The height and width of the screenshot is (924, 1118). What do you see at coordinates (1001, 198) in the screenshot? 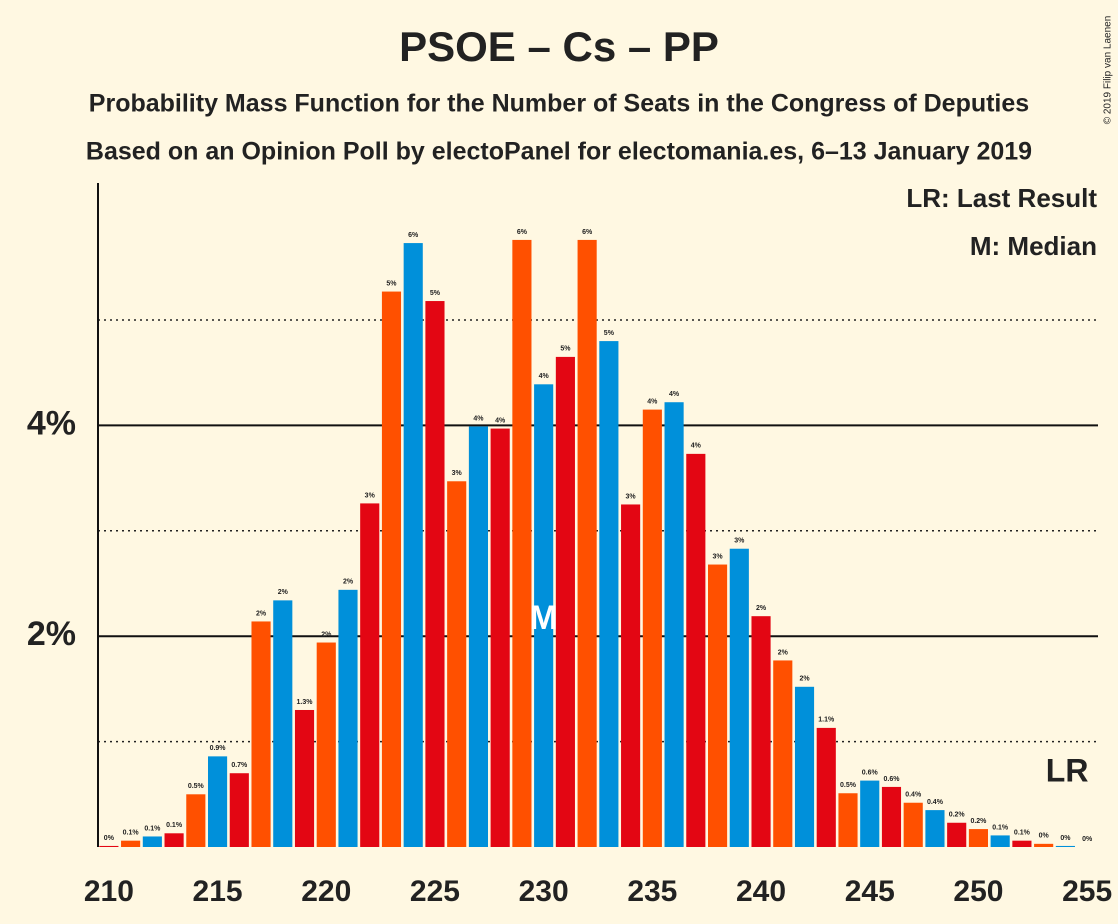
I see `legend-entry: LR: Last Result` at bounding box center [1001, 198].